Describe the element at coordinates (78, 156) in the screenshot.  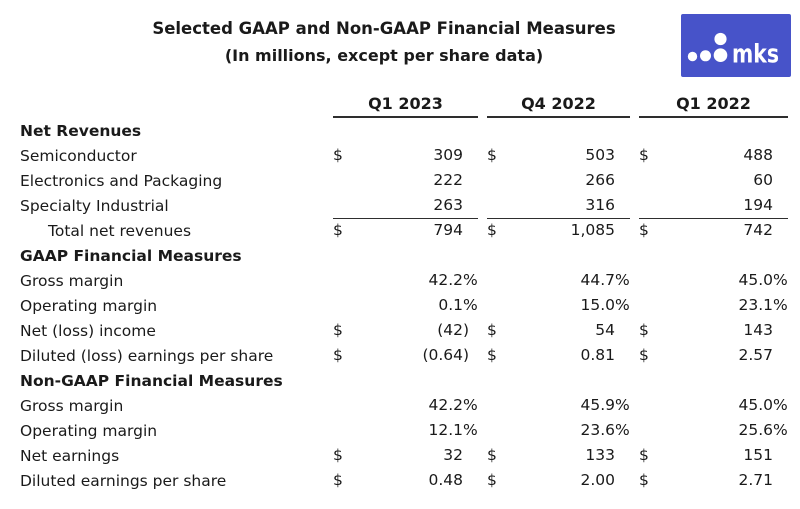
I see `row-label: Semiconductor` at that location.